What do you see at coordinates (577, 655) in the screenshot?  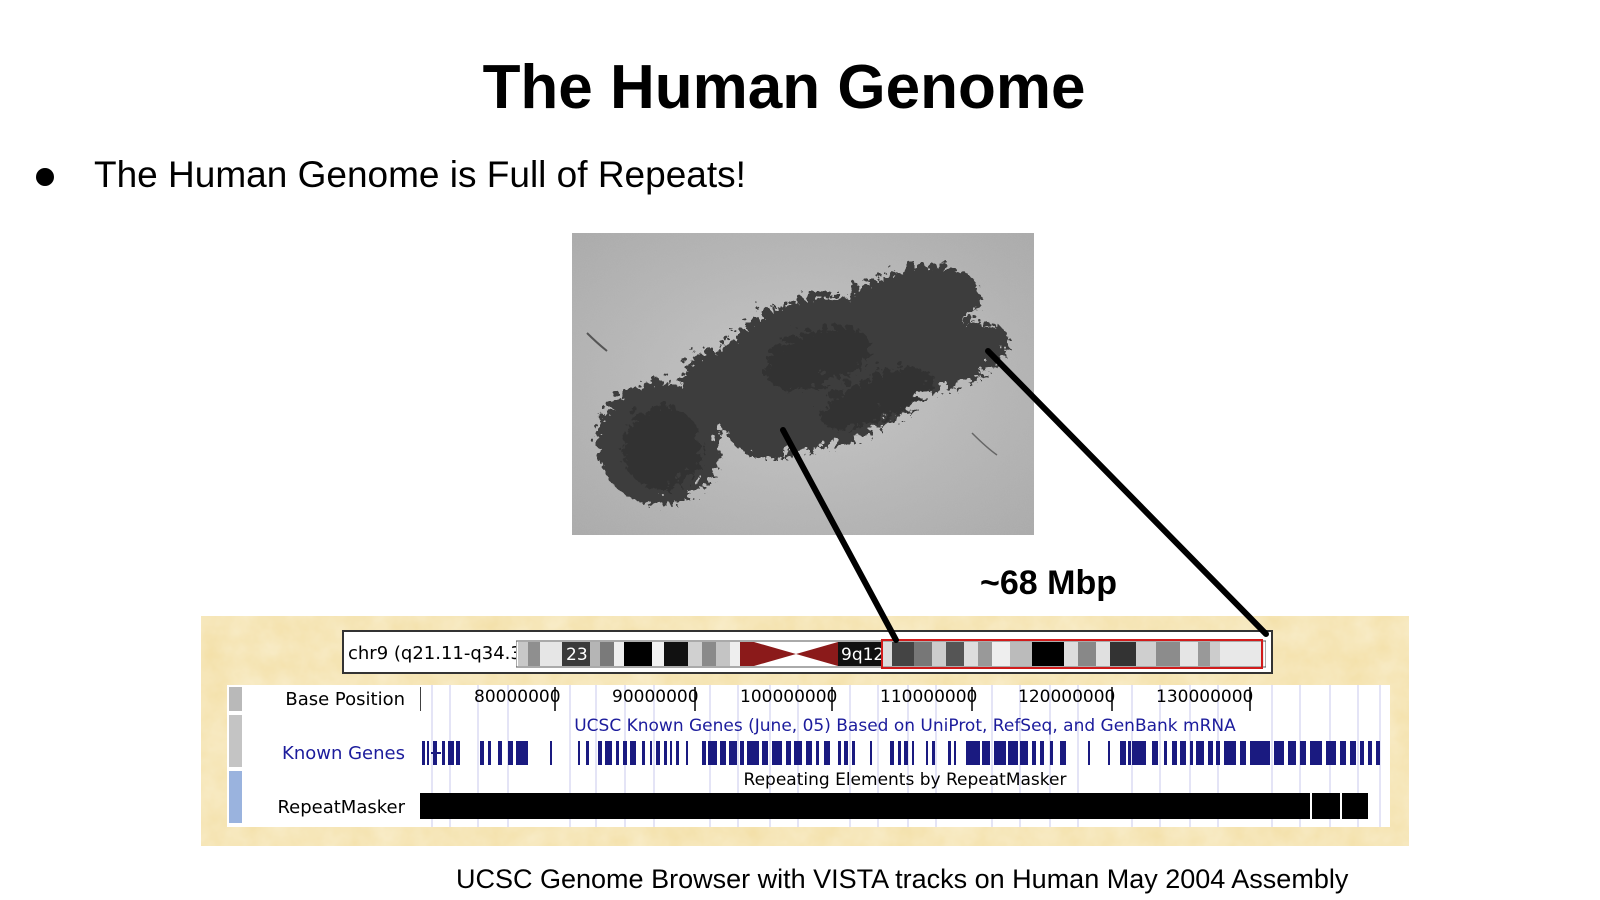 I see `band-23: 23` at bounding box center [577, 655].